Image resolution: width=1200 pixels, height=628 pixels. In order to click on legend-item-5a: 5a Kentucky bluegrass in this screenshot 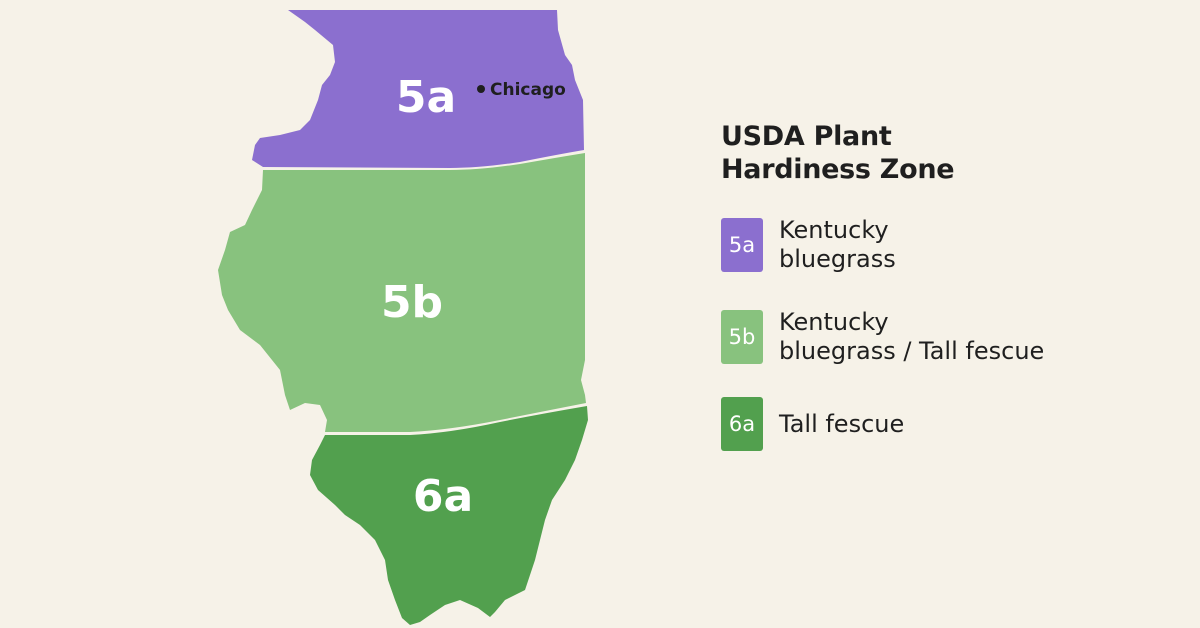, I will do `click(808, 245)`.